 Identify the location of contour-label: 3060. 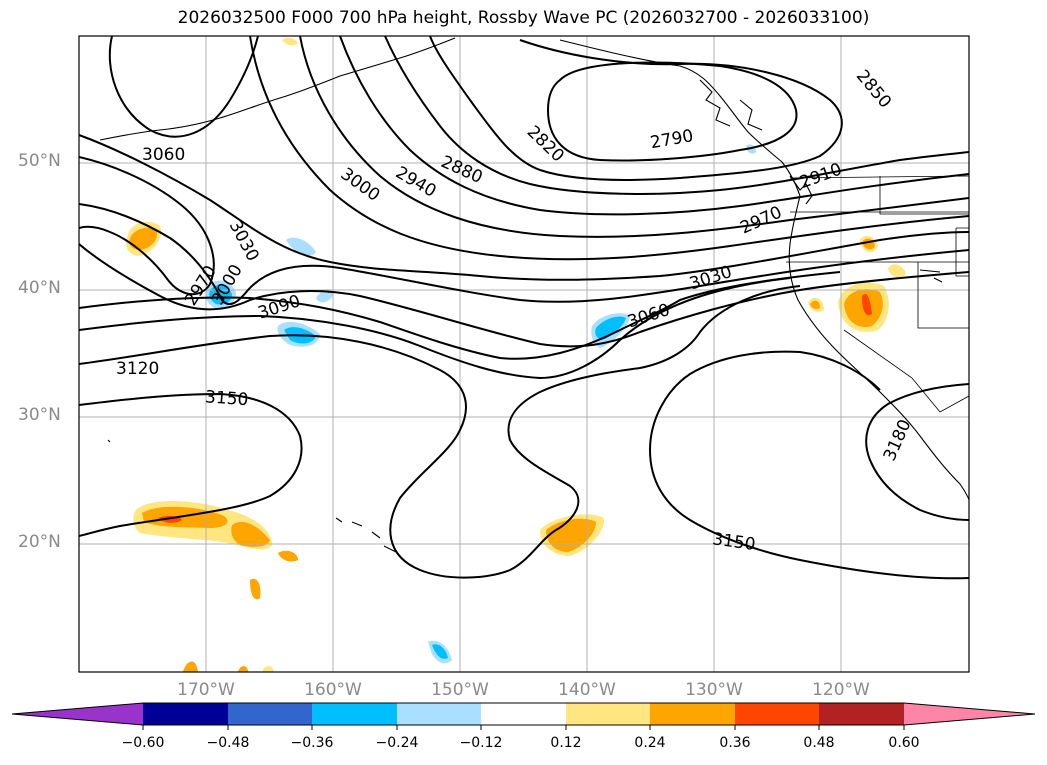
(163, 155).